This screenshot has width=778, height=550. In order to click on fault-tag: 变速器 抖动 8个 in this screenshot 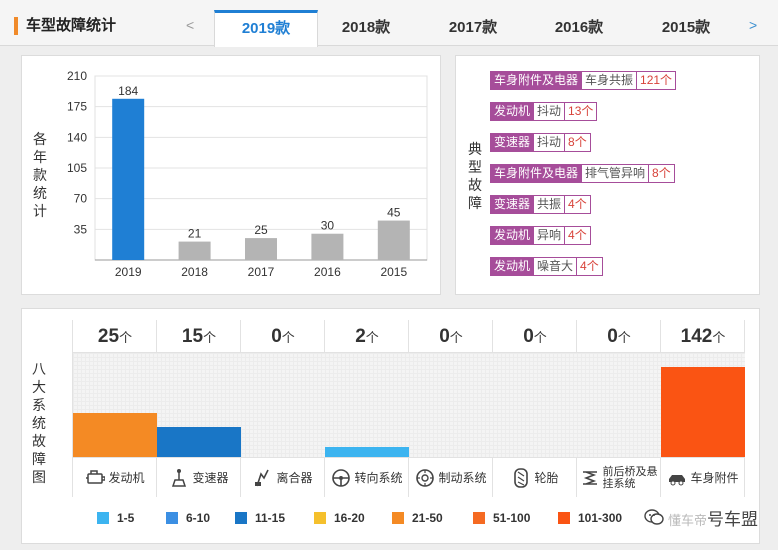, I will do `click(540, 142)`.